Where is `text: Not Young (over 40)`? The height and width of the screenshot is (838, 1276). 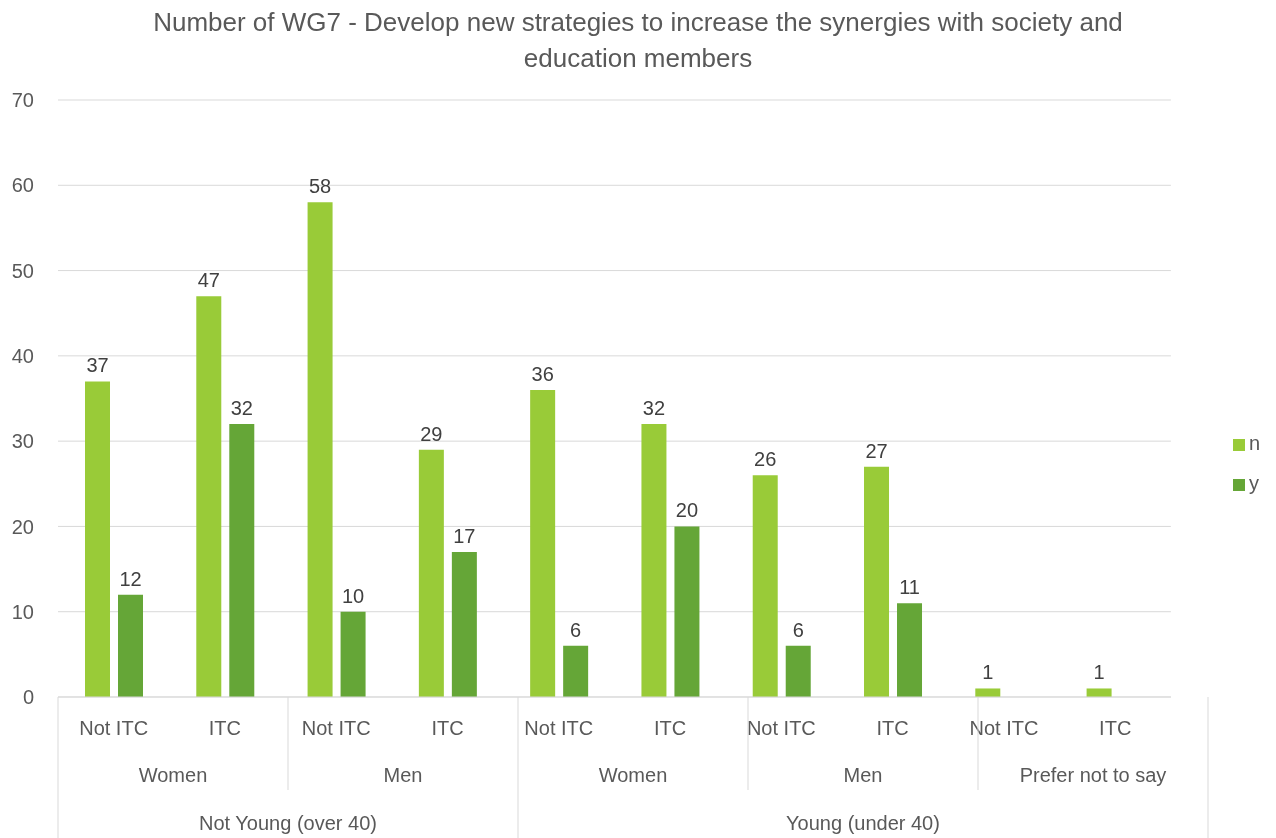
text: Not Young (over 40) is located at coordinates (288, 823).